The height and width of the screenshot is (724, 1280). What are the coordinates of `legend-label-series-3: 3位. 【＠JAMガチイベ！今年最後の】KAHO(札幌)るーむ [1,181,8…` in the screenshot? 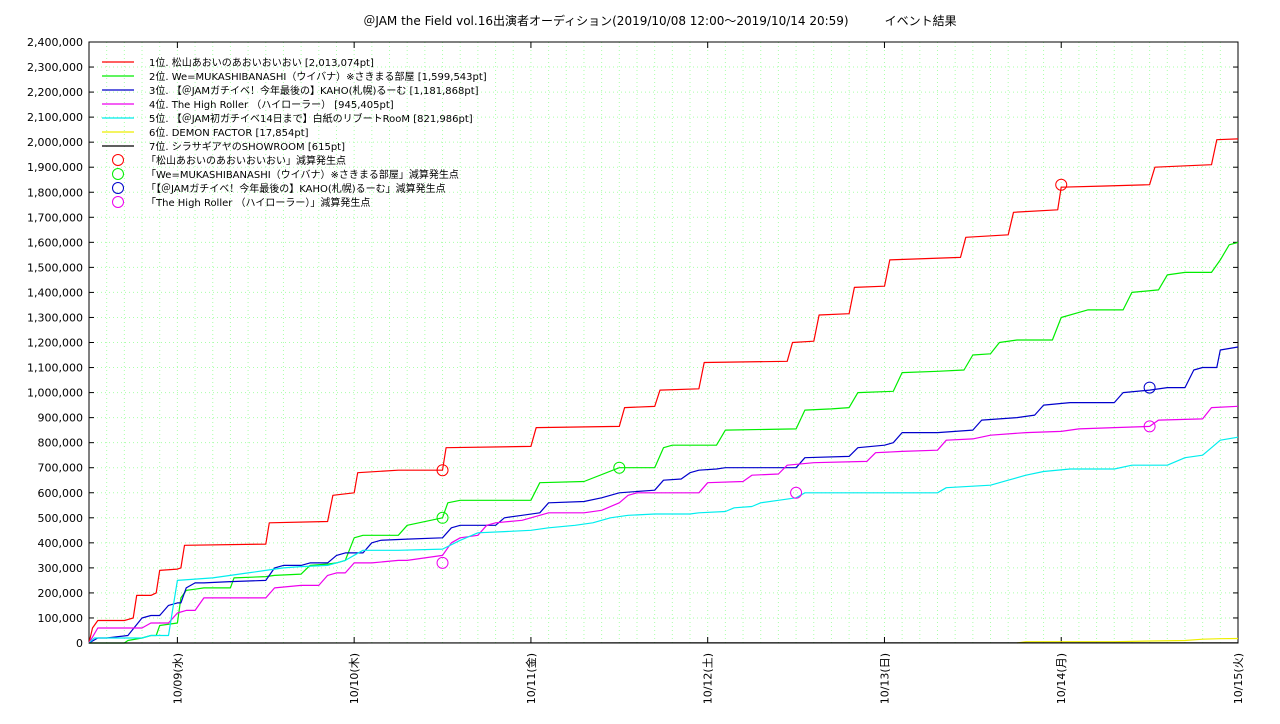 It's located at (314, 90).